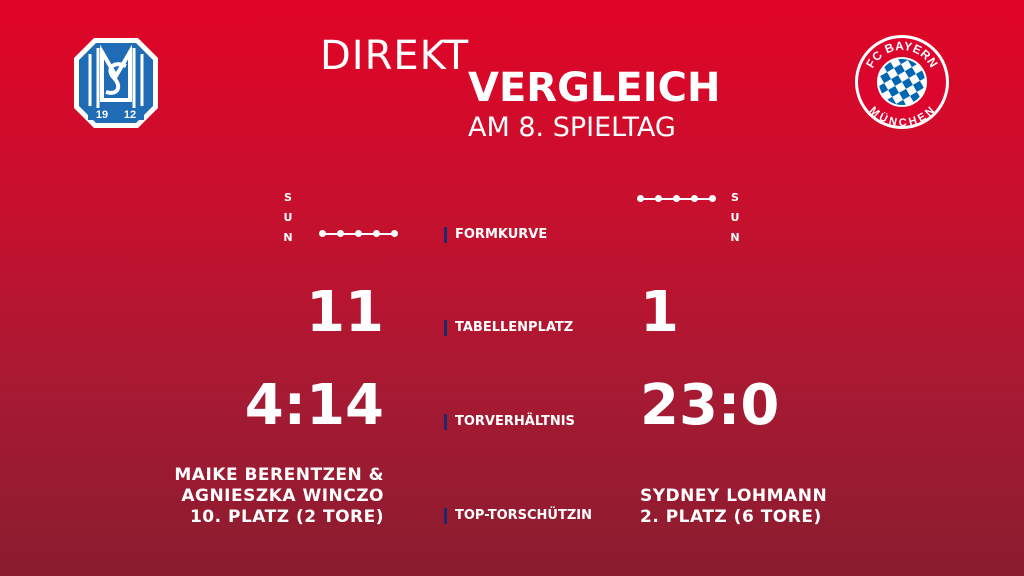 The image size is (1024, 576). Describe the element at coordinates (286, 517) in the screenshot. I see `home-scorer-line-3: 10. PLATZ (2 TORE)` at that location.